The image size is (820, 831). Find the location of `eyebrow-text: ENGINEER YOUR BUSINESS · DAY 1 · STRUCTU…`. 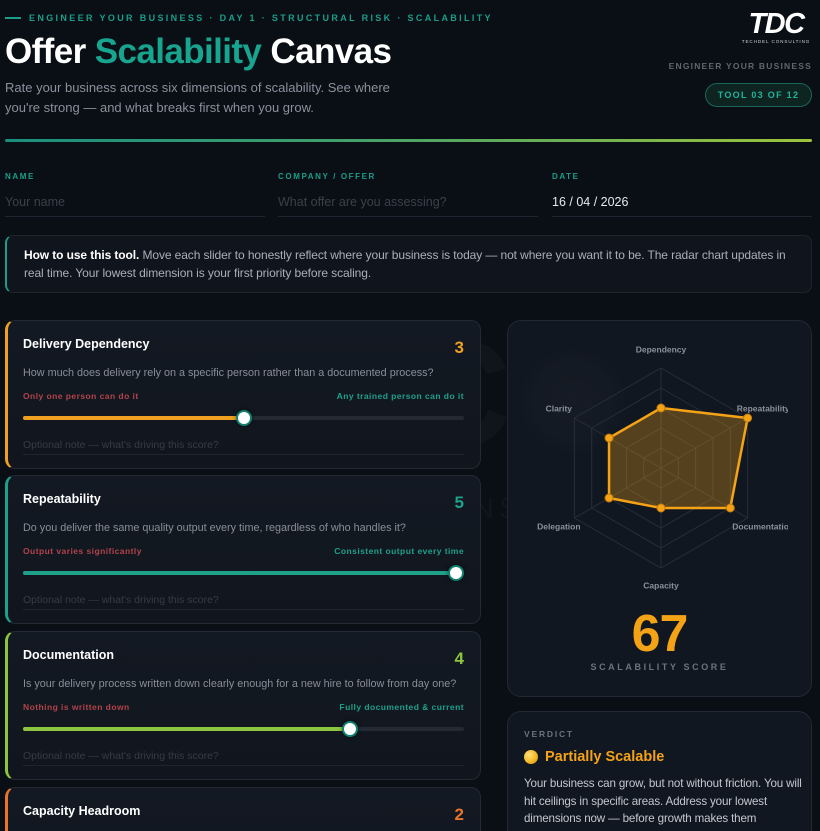

eyebrow-text: ENGINEER YOUR BUSINESS · DAY 1 · STRUCTU… is located at coordinates (261, 18).